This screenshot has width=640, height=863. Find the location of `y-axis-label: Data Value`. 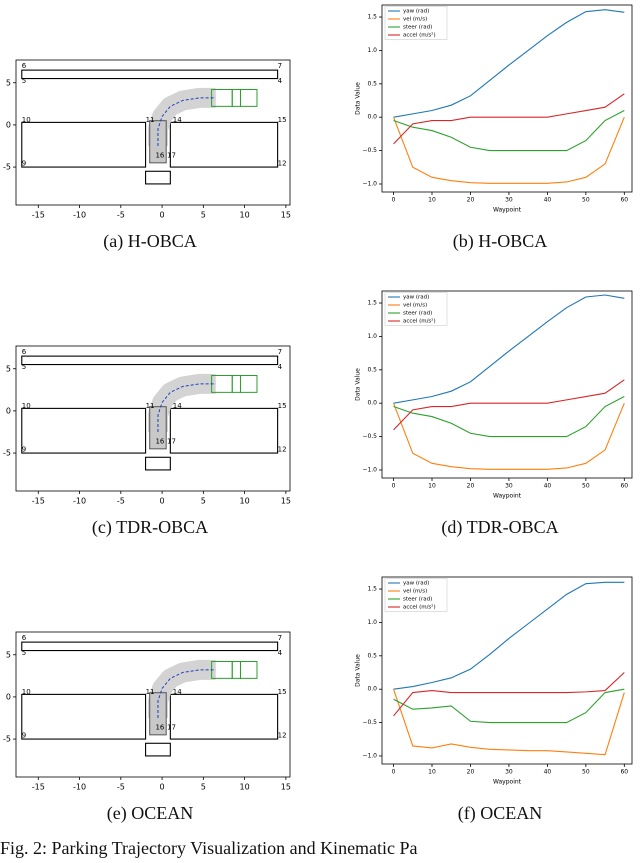

y-axis-label: Data Value is located at coordinates (358, 670).